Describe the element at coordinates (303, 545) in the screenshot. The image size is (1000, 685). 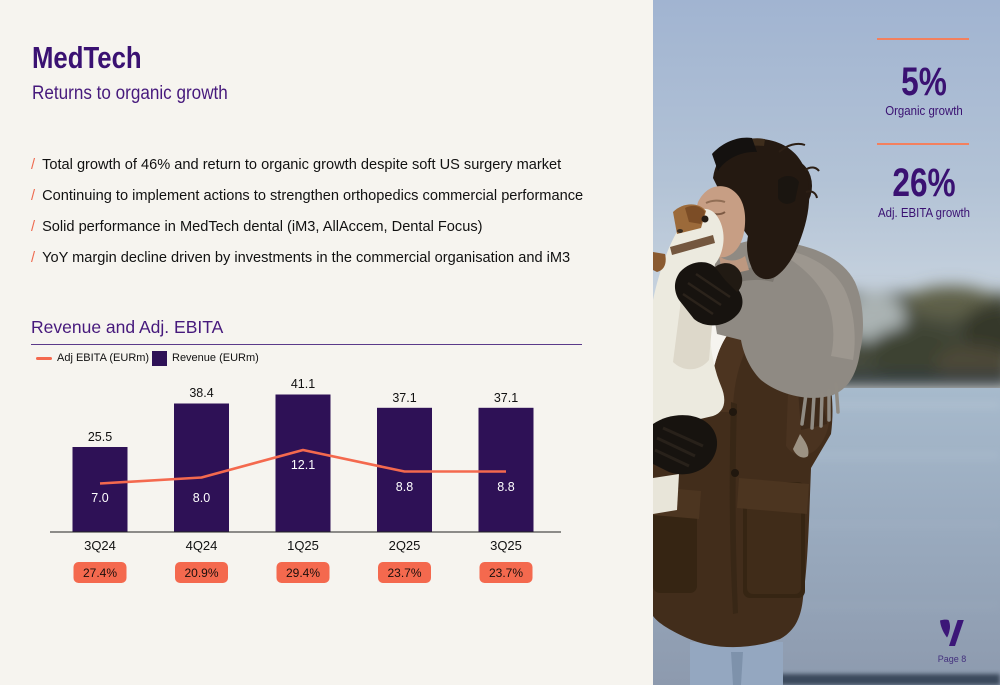
I see `svg-text: 1Q25` at that location.